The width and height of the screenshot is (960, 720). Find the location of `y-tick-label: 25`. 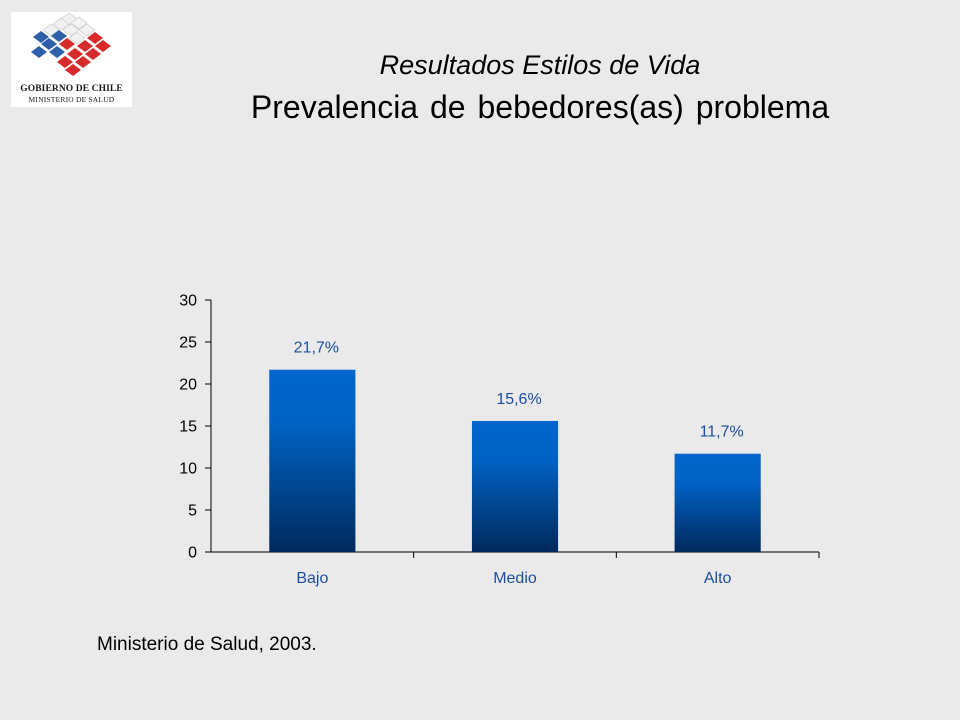

y-tick-label: 25 is located at coordinates (188, 343).